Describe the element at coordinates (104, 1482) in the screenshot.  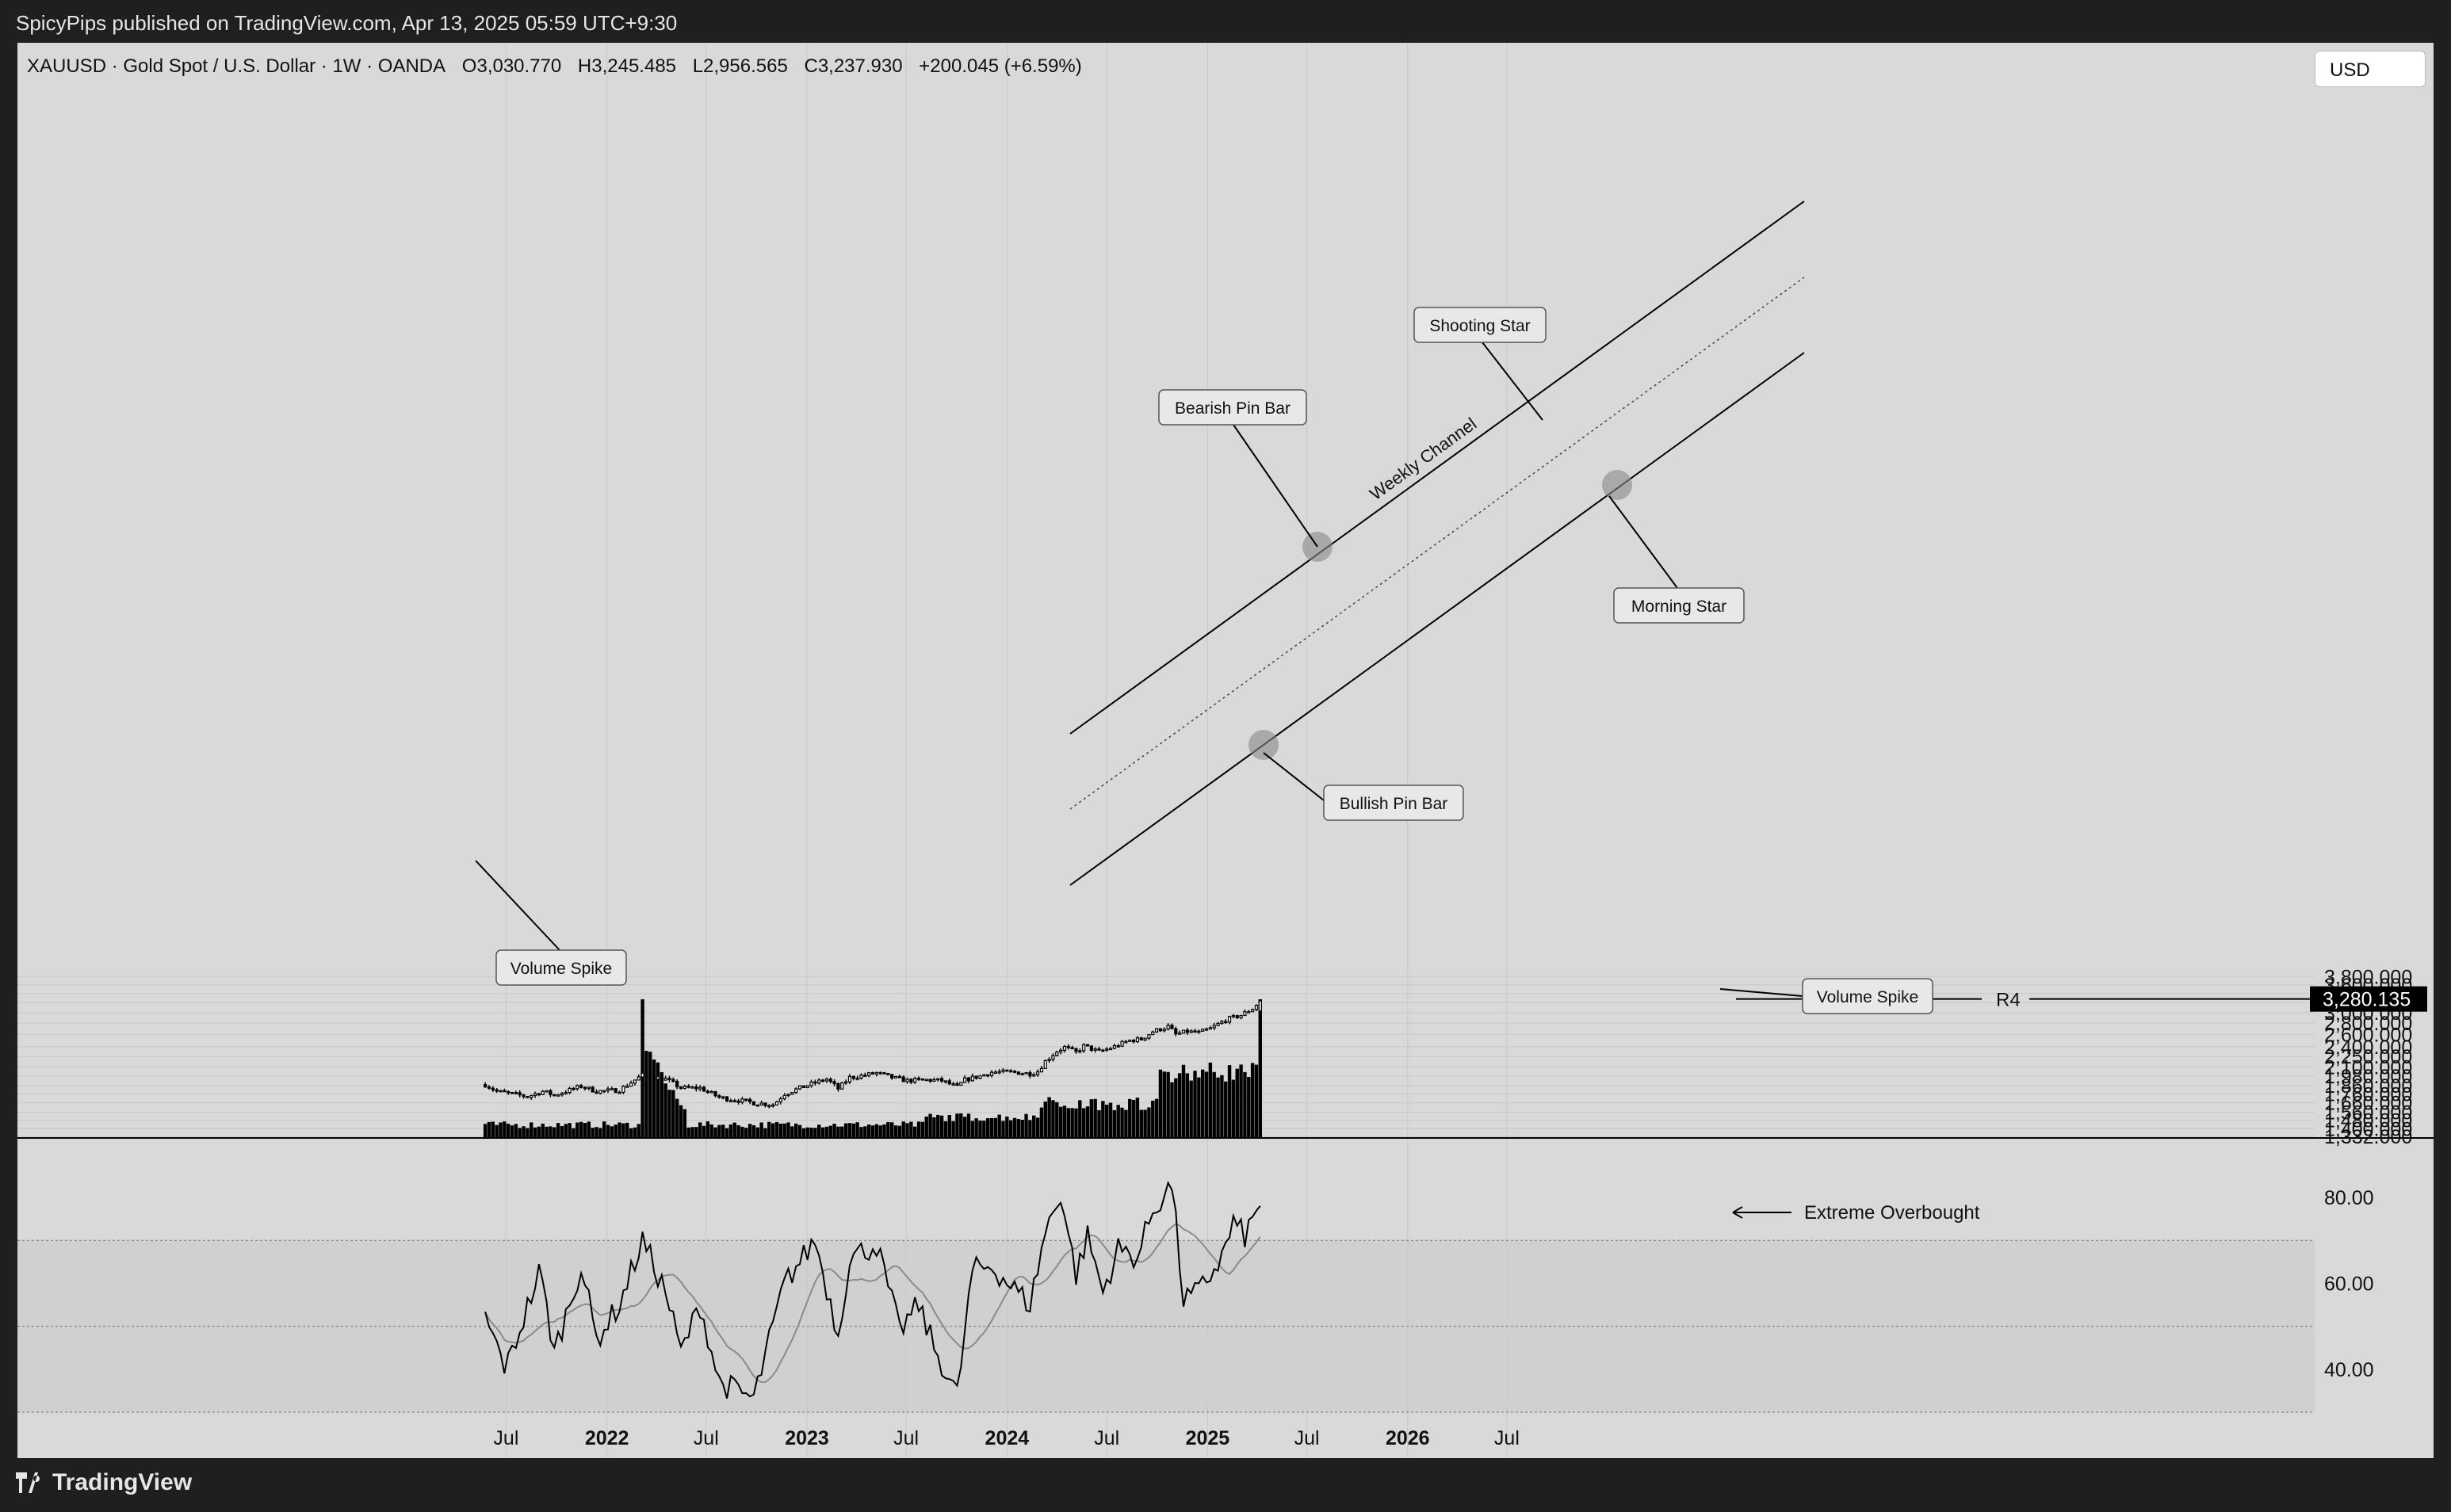
I see `tradingview-logo: TradingView` at that location.